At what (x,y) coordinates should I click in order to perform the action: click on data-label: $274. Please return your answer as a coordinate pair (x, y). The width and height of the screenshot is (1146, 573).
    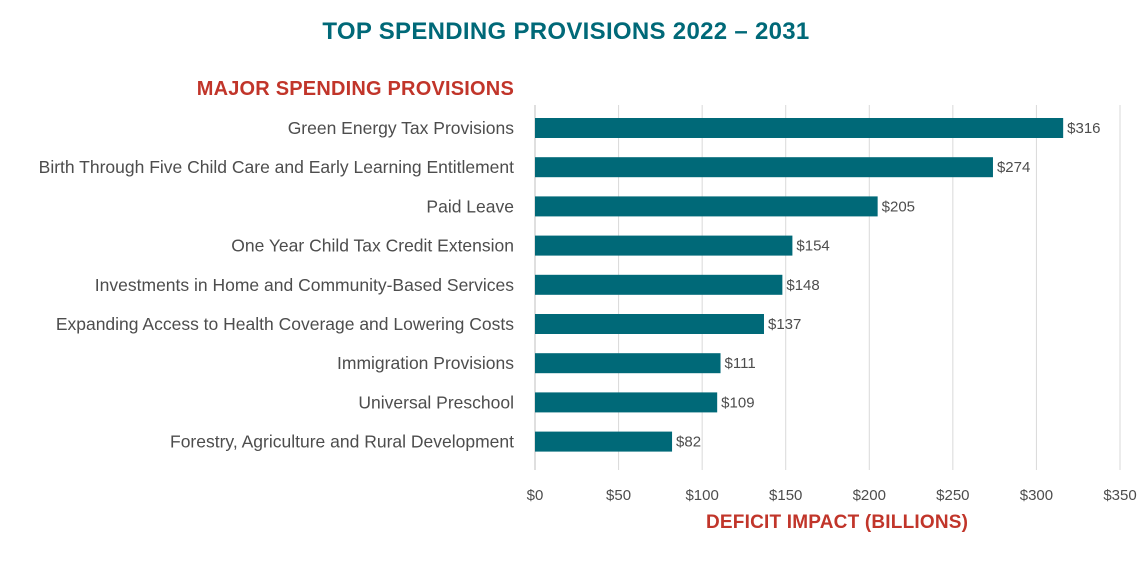
    Looking at the image, I should click on (1013, 167).